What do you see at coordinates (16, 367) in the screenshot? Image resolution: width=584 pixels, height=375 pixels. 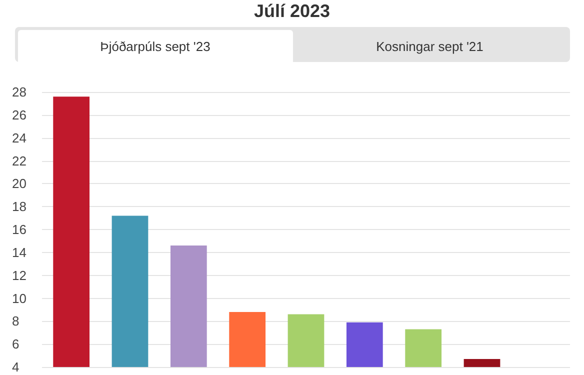 I see `y-tick-label: 4` at bounding box center [16, 367].